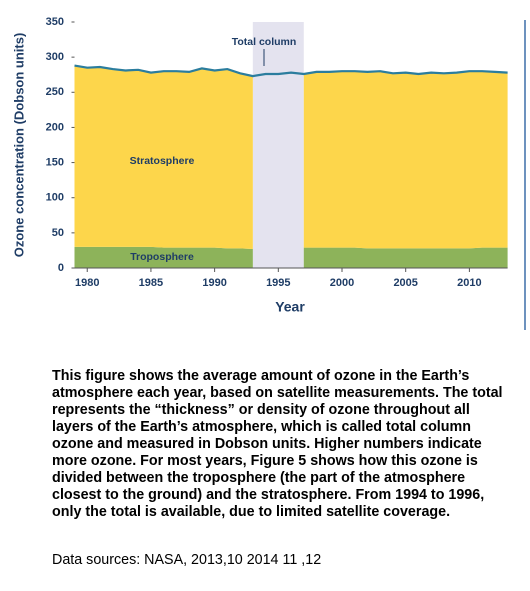 This screenshot has height=591, width=530. What do you see at coordinates (405, 283) in the screenshot?
I see `x-tick-label: 2005` at bounding box center [405, 283].